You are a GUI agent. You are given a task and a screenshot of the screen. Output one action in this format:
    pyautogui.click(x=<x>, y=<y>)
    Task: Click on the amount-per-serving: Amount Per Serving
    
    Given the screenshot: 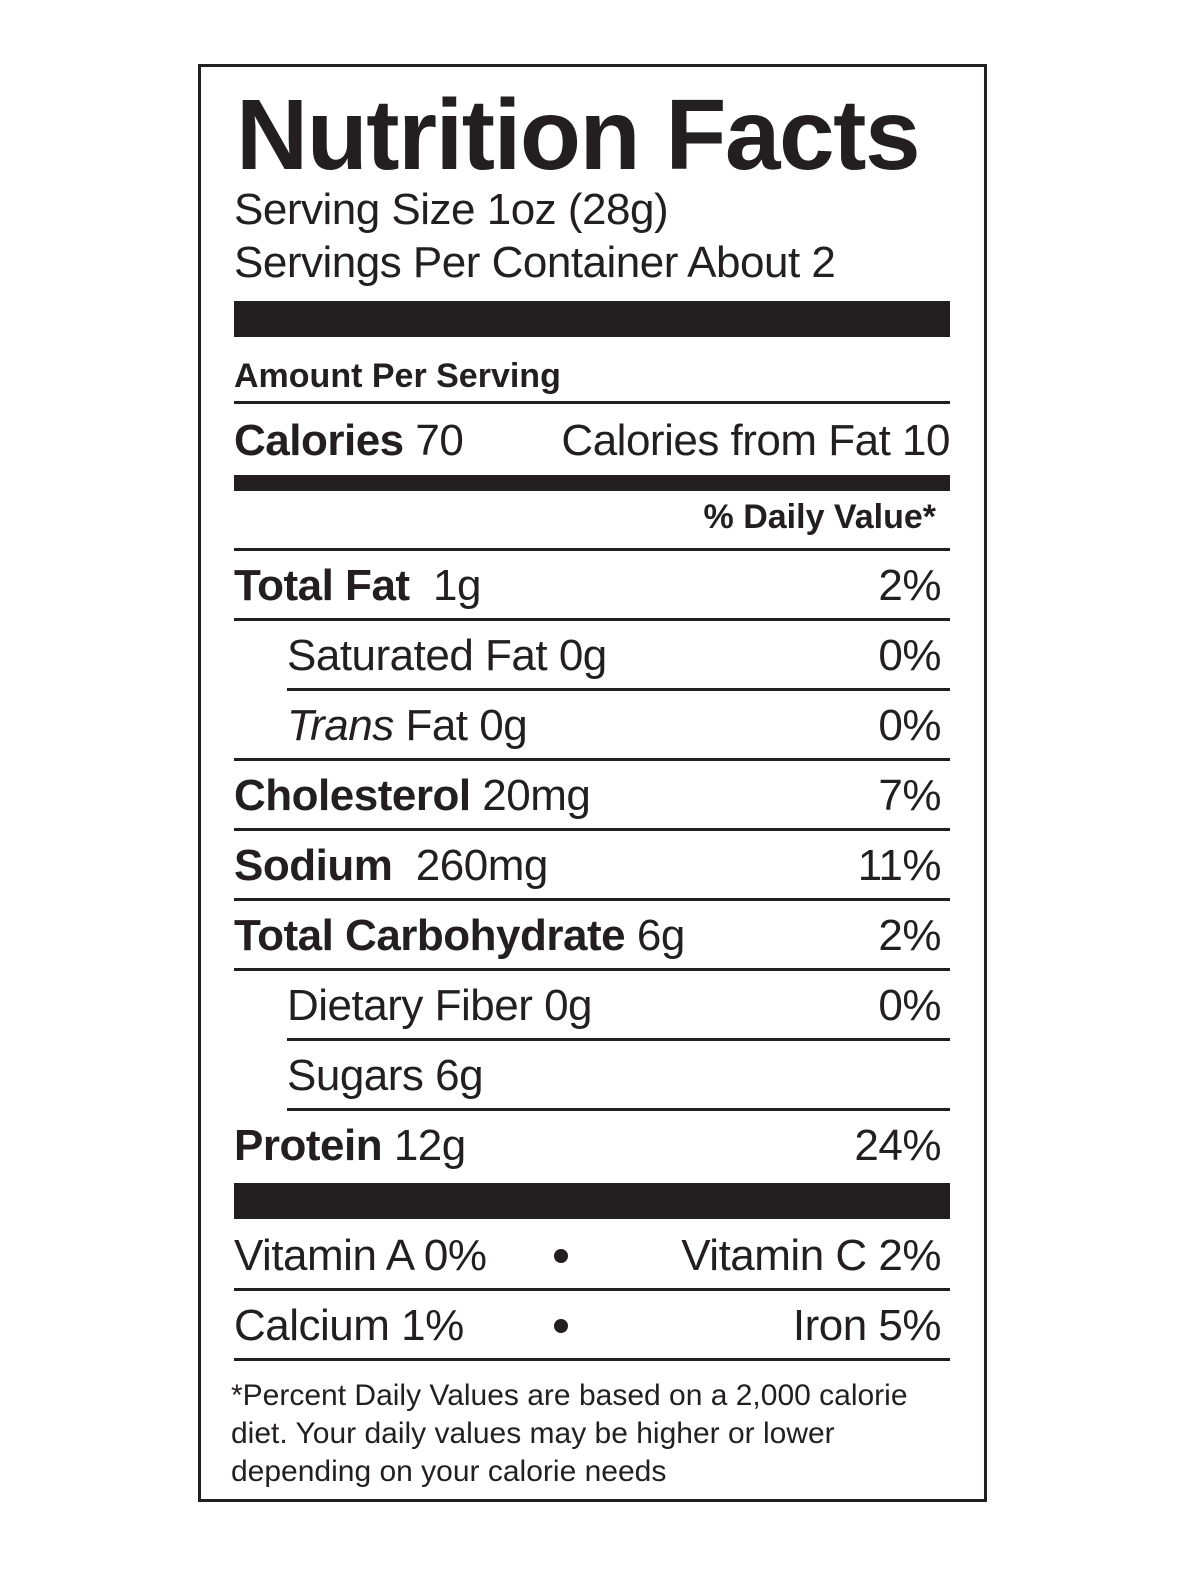 What is the action you would take?
    pyautogui.click(x=397, y=376)
    